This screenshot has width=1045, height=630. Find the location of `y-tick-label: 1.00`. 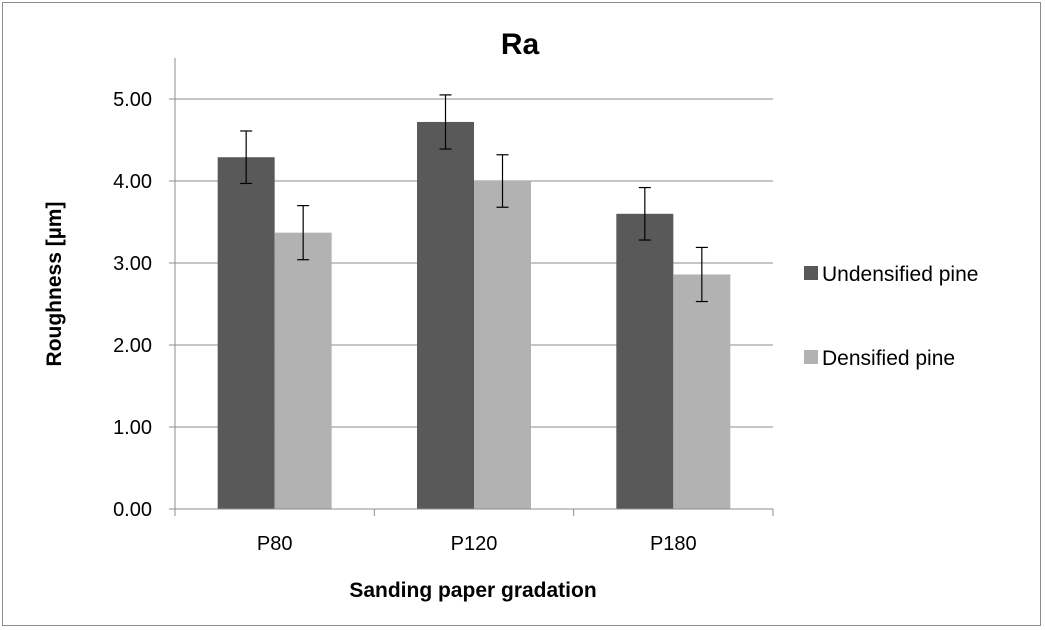

y-tick-label: 1.00 is located at coordinates (132, 428).